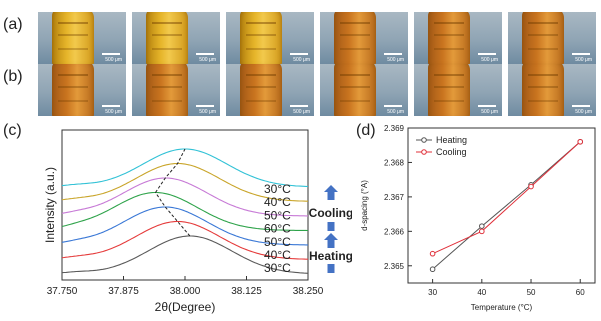 The image size is (601, 321). I want to click on x-tick-label: 50, so click(531, 292).